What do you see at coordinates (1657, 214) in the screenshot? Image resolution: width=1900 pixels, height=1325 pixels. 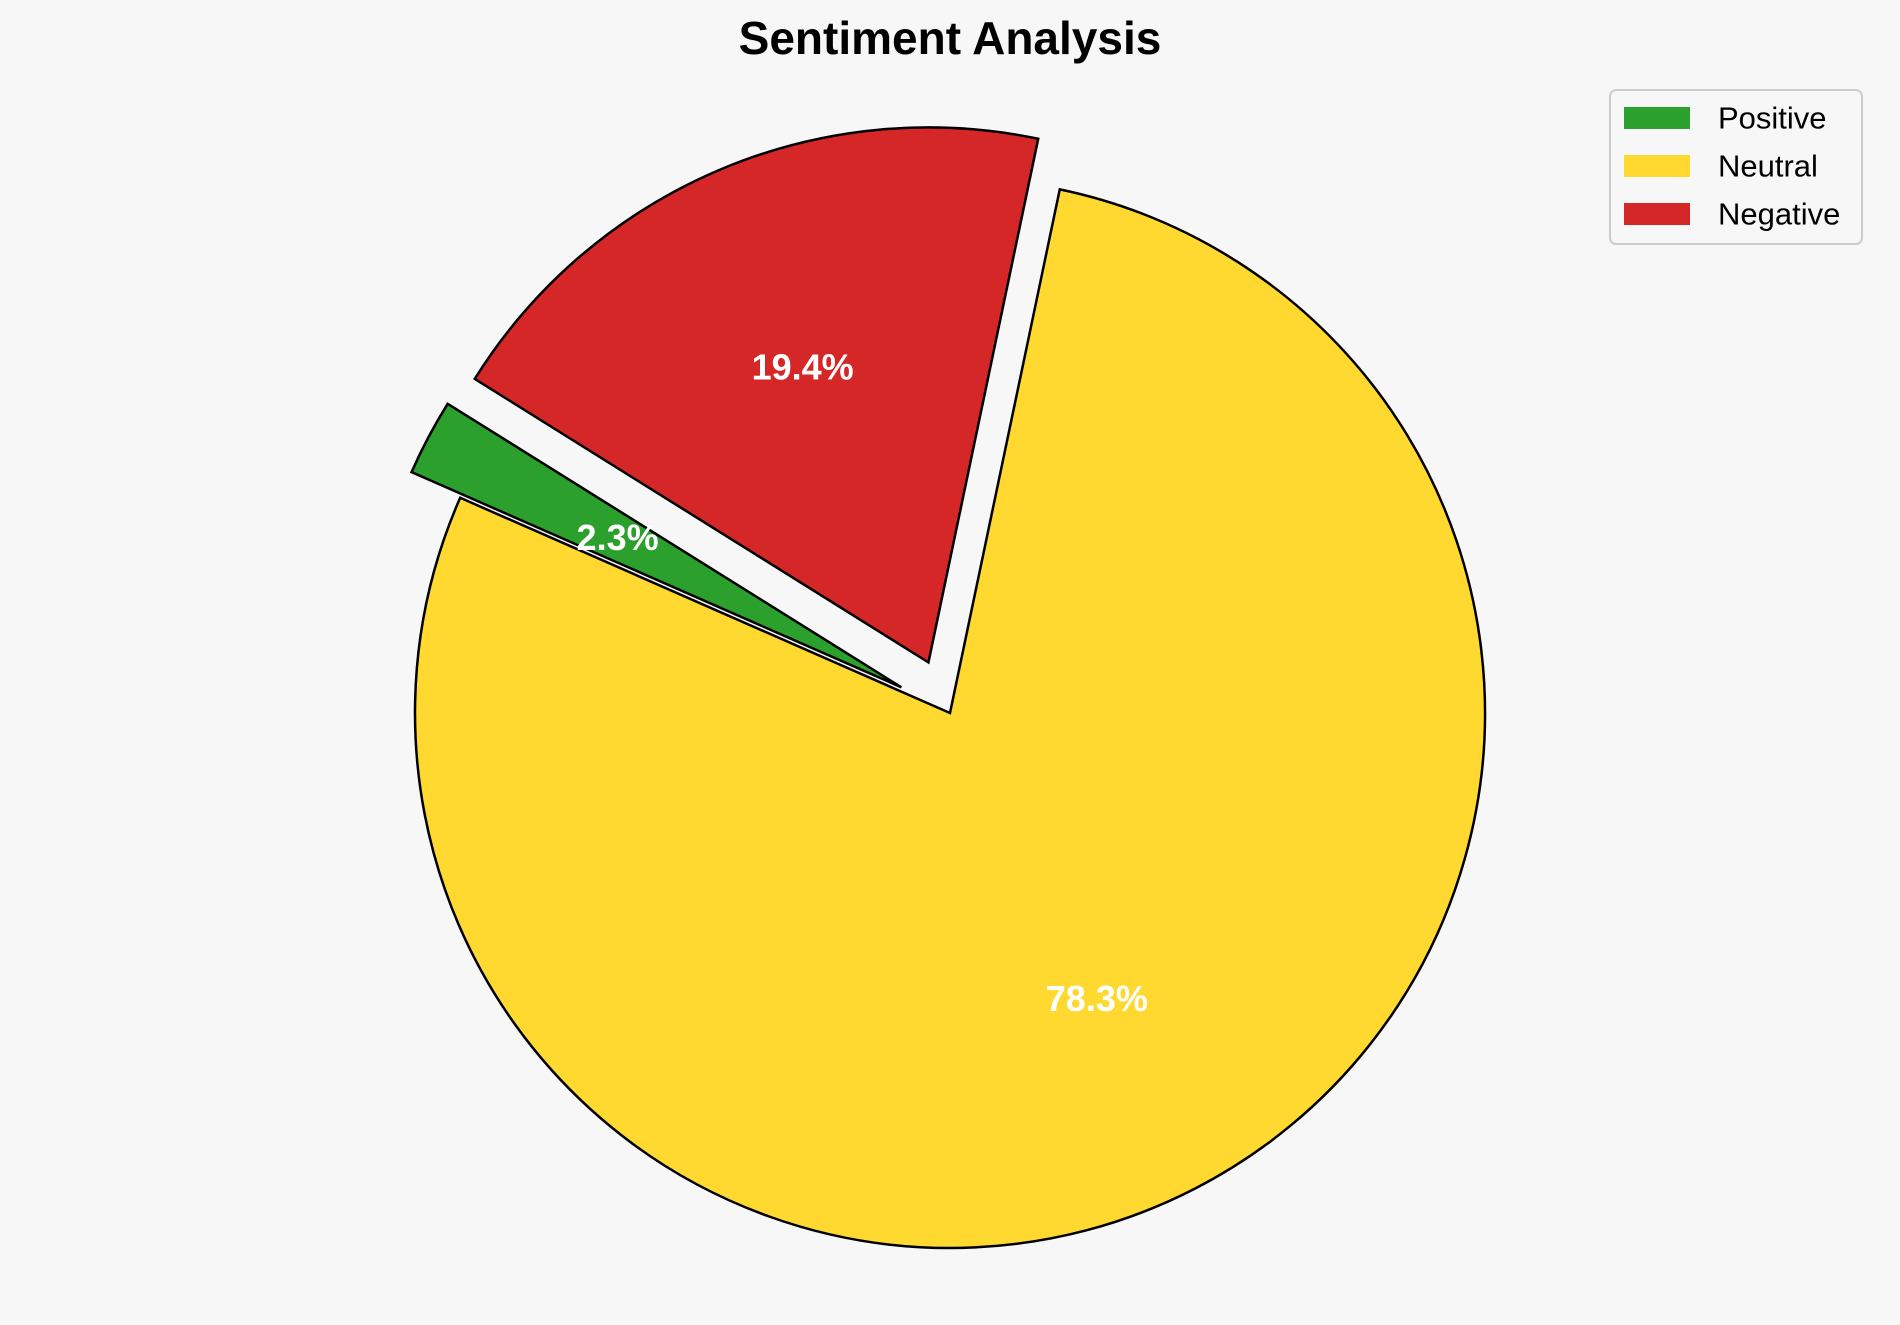 I see `legend-swatch-negative` at bounding box center [1657, 214].